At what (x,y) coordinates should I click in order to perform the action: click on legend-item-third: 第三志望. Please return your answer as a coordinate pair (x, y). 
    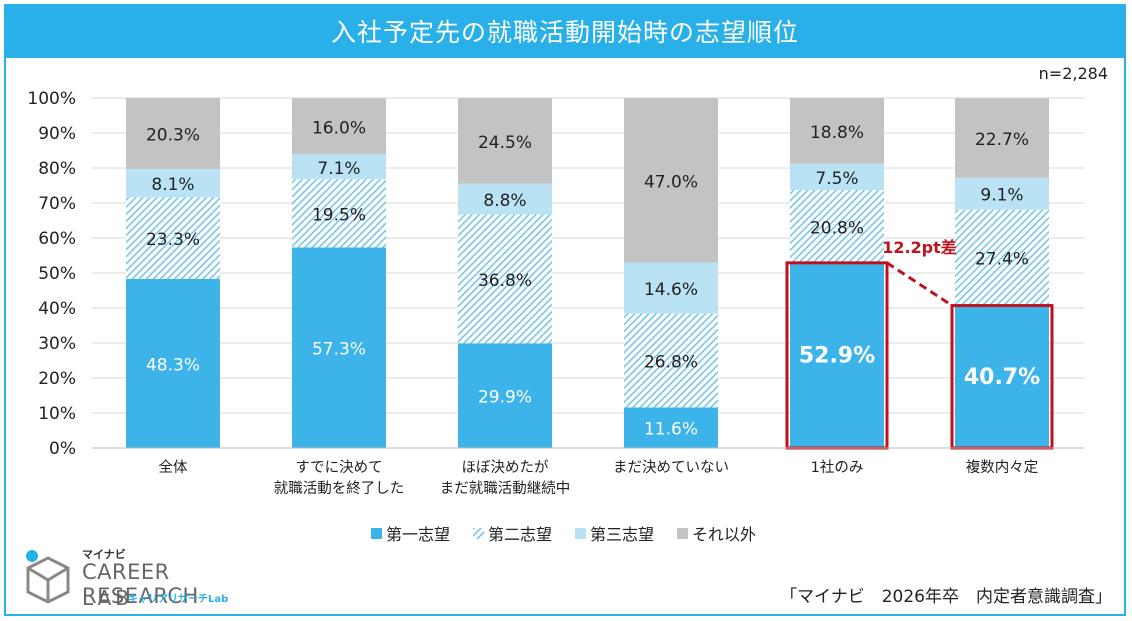
    Looking at the image, I should click on (614, 533).